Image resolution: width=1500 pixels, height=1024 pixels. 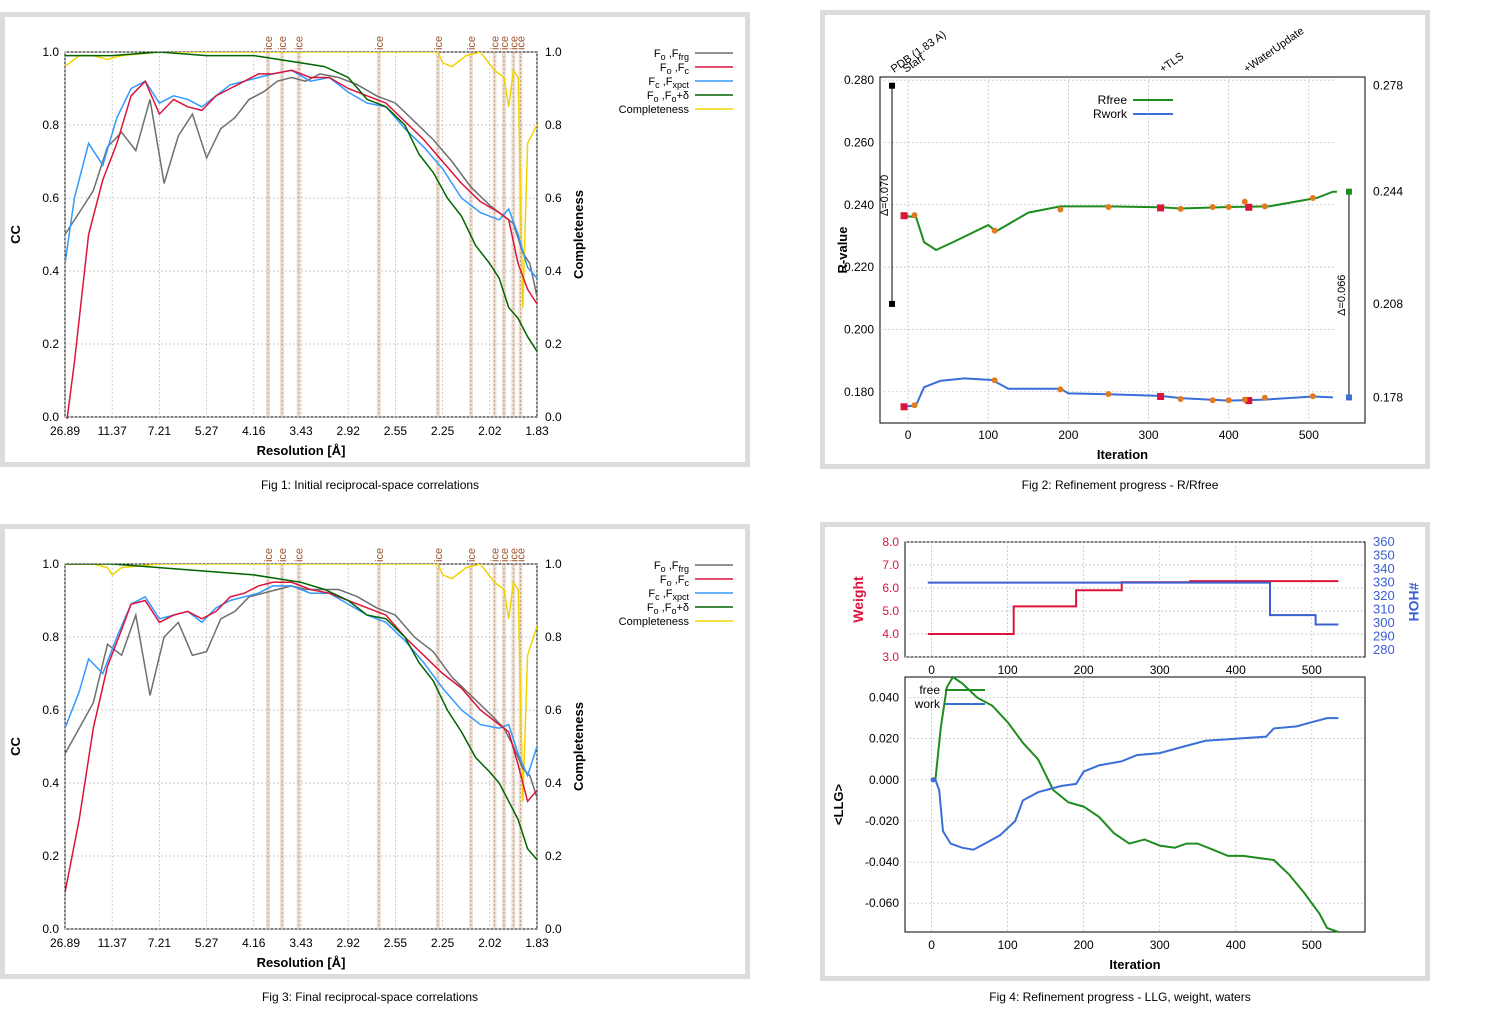 I want to click on y2-tick-label: 0.244, so click(x=1388, y=192).